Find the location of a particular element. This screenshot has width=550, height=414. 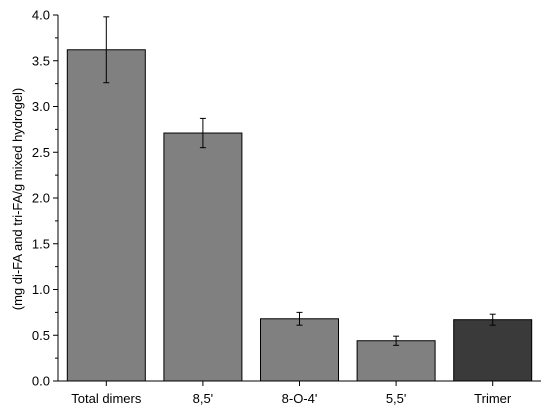

x-tick-label: 5,5' is located at coordinates (396, 398).